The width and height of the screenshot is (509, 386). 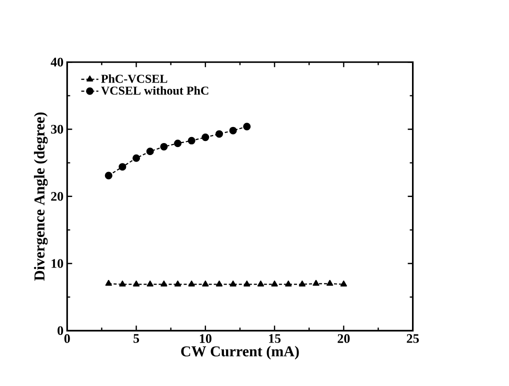 I want to click on y-tick-label: 10, so click(x=58, y=263).